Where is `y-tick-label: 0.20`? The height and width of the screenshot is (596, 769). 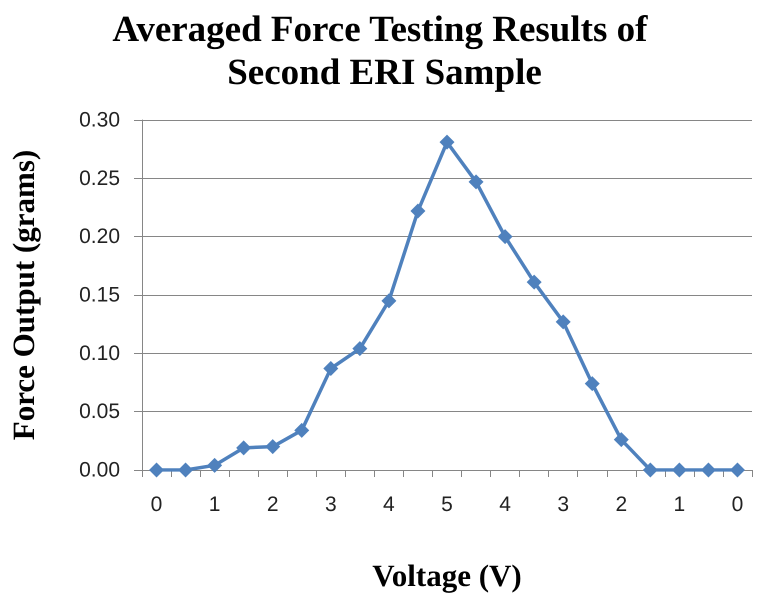
y-tick-label: 0.20 is located at coordinates (99, 236).